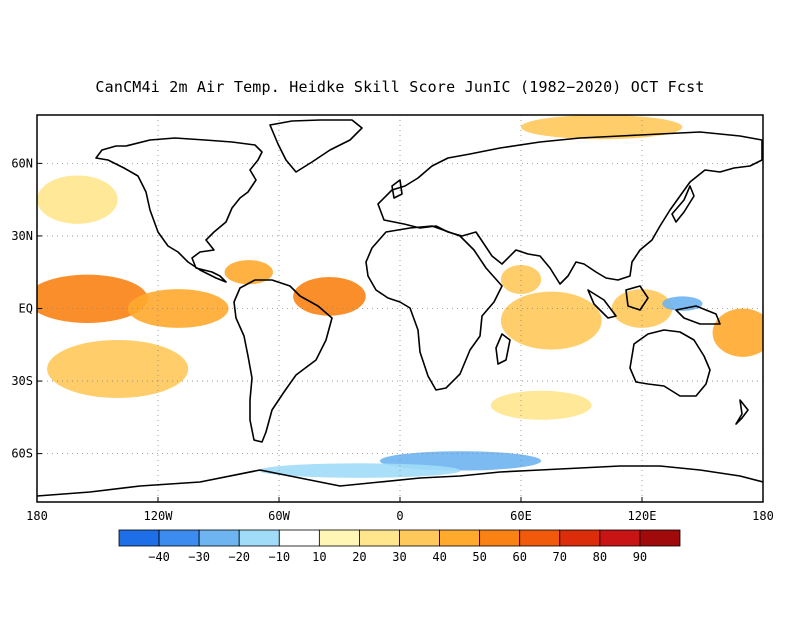  Describe the element at coordinates (279, 557) in the screenshot. I see `colorbar-label: −10` at that location.